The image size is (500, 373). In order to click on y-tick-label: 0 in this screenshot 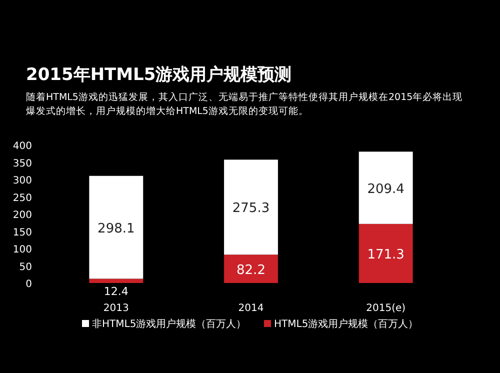, I will do `click(29, 284)`.